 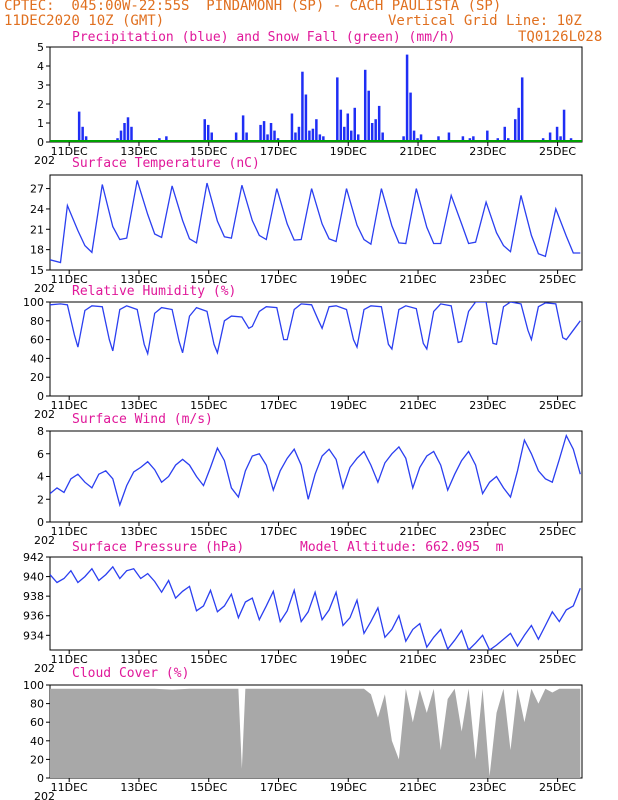 What do you see at coordinates (69, 787) in the screenshot?
I see `cloud-xtick-label: 11DEC` at bounding box center [69, 787].